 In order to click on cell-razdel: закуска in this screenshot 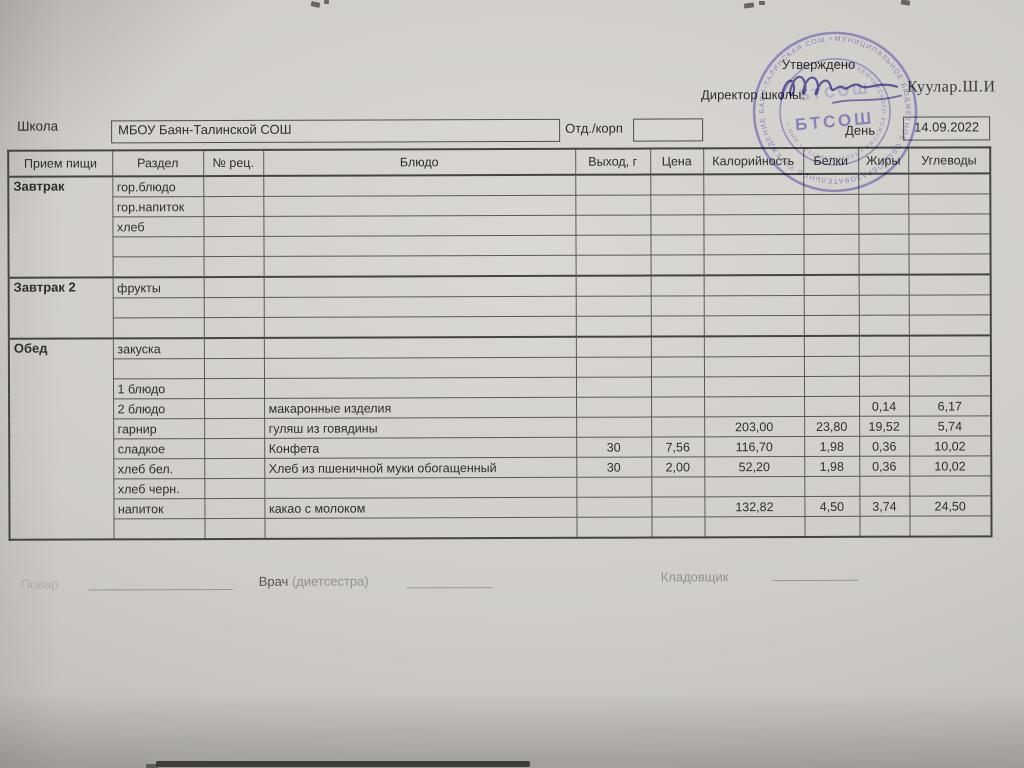, I will do `click(158, 348)`.